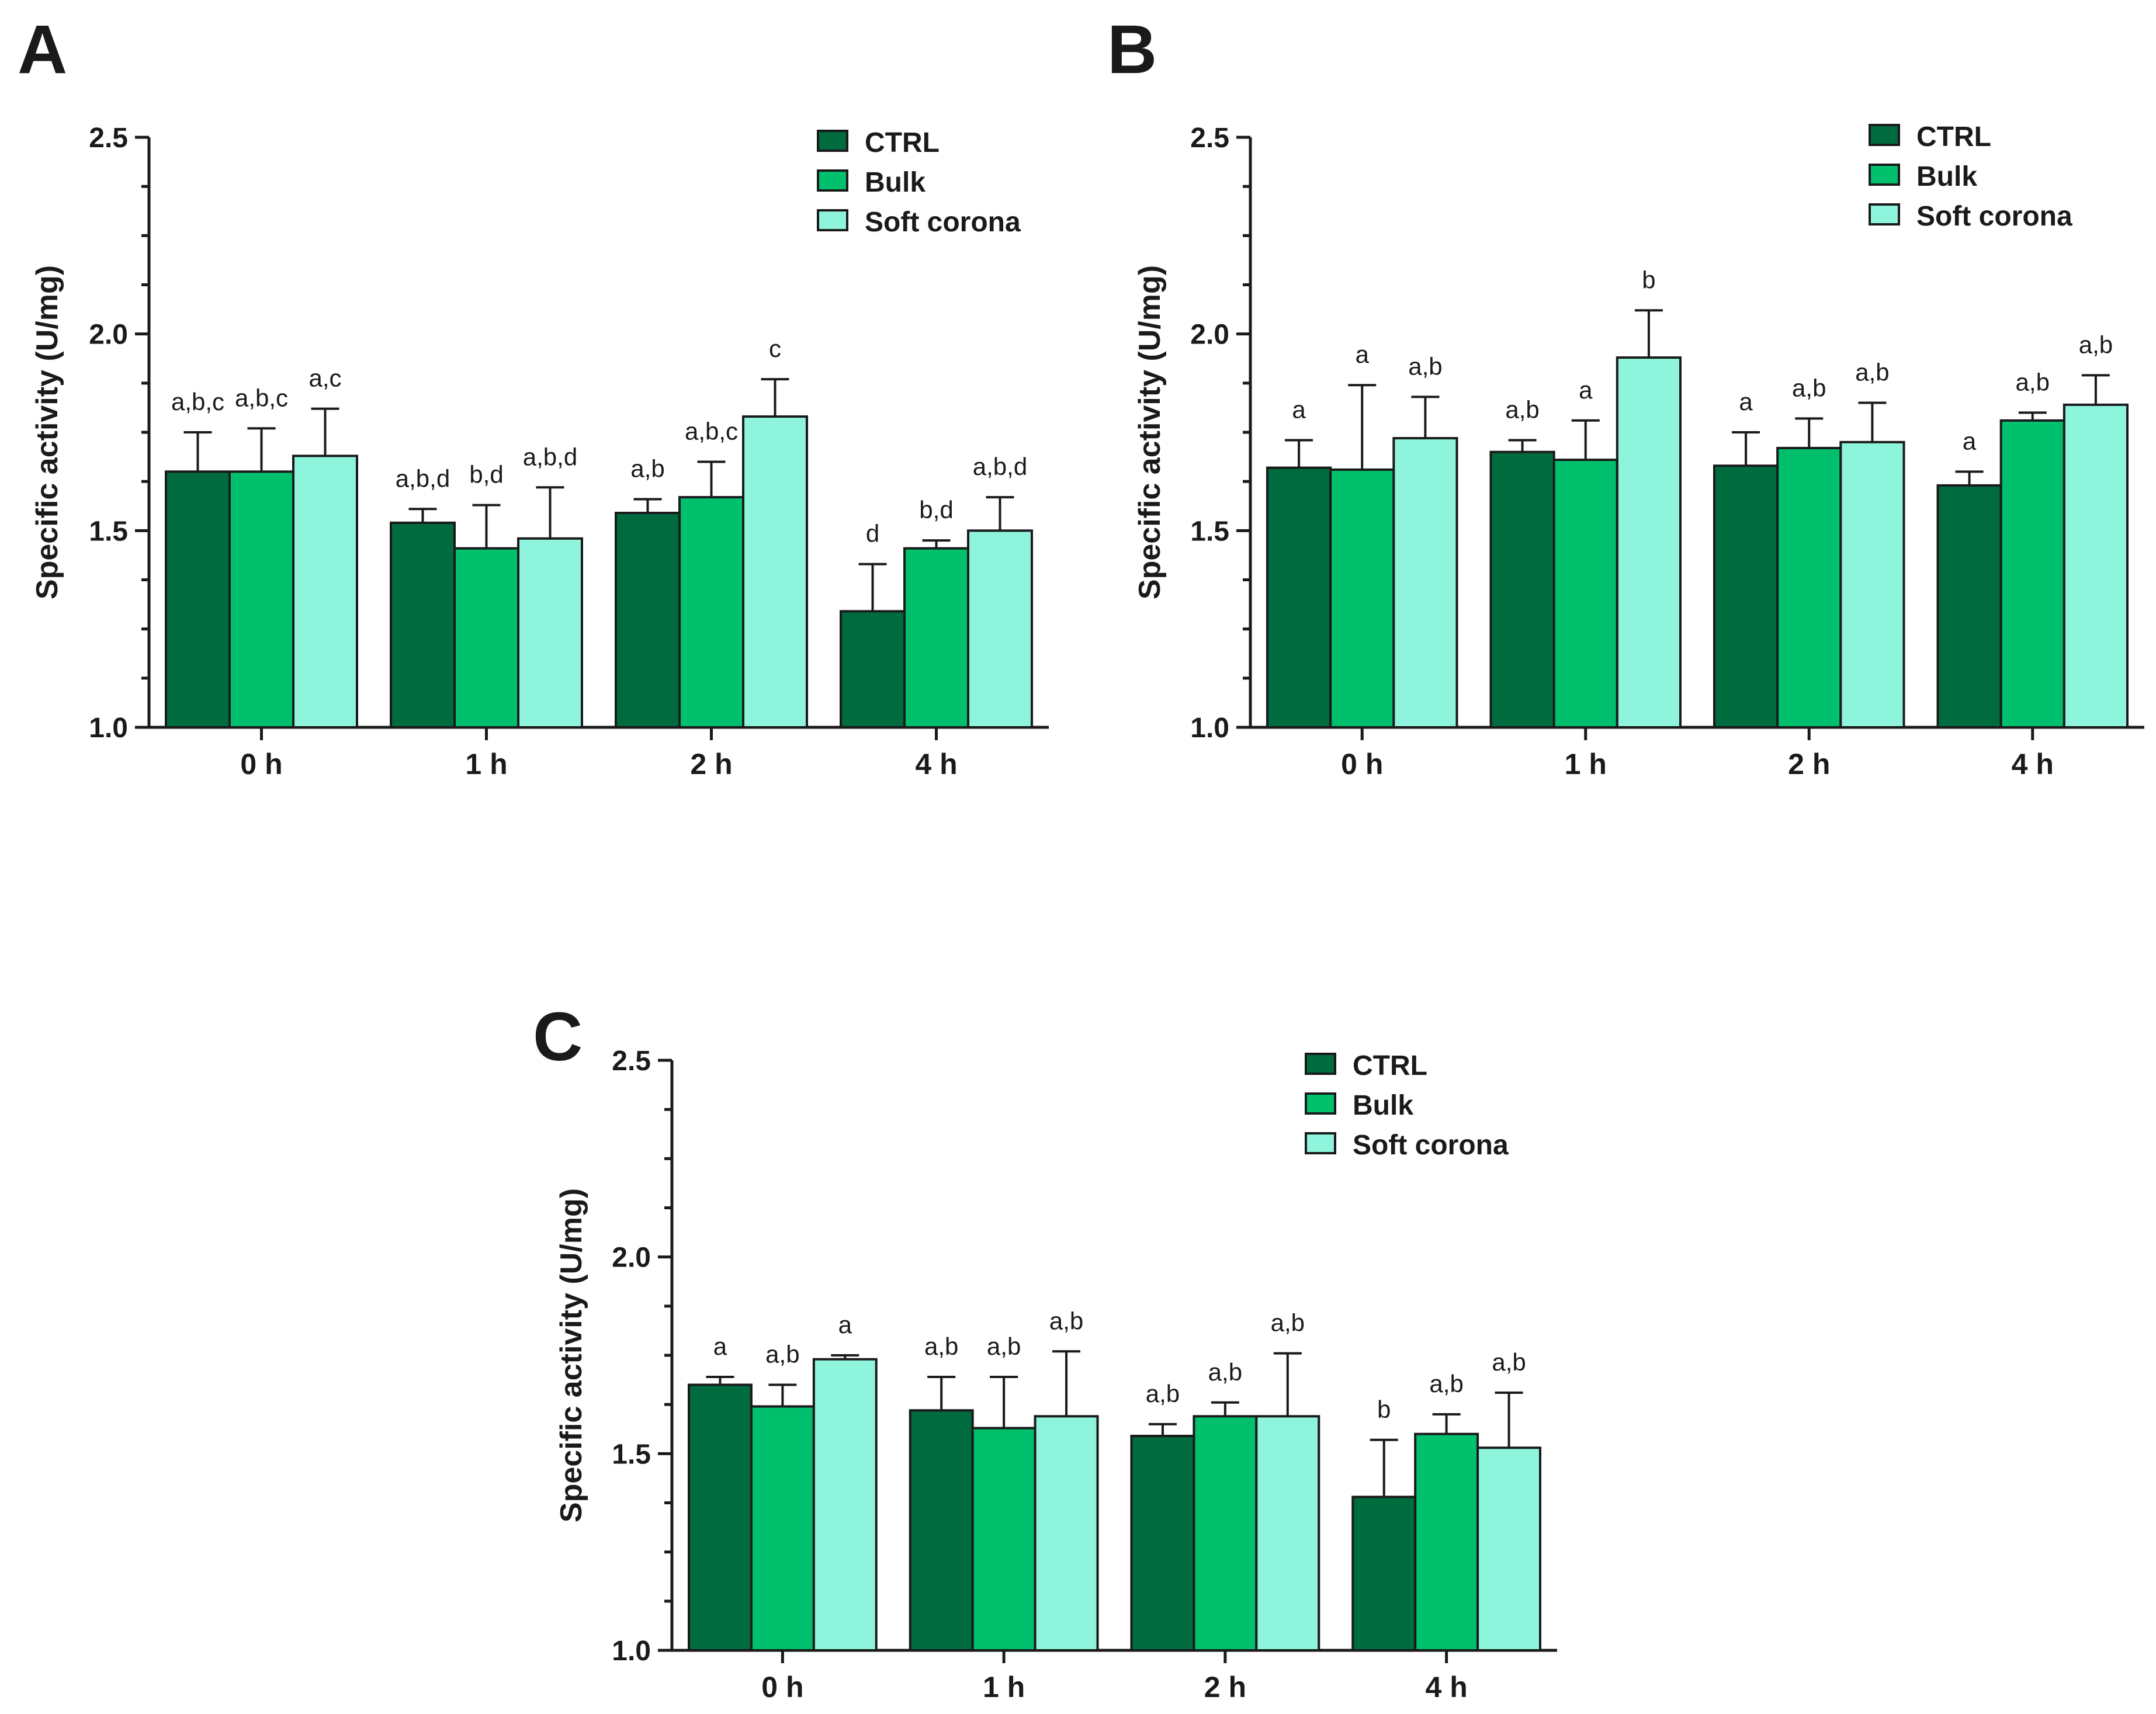 Image resolution: width=2156 pixels, height=1714 pixels. What do you see at coordinates (2033, 764) in the screenshot?
I see `x-tick-label: 4 h` at bounding box center [2033, 764].